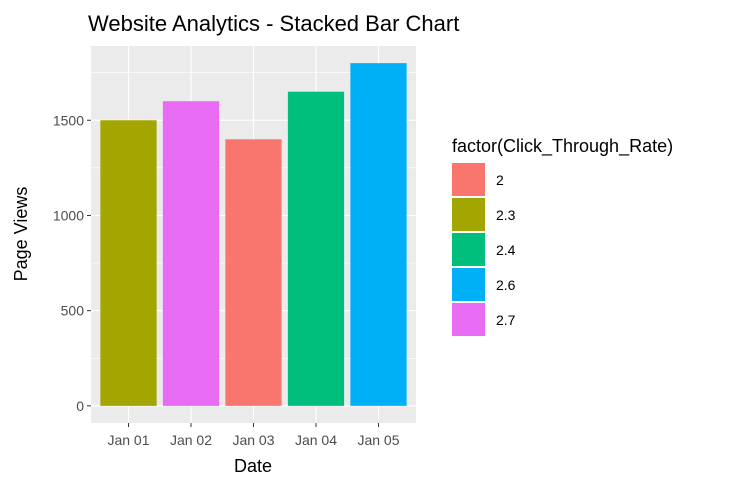 This screenshot has height=487, width=739. What do you see at coordinates (80, 406) in the screenshot?
I see `y-tick-label: 0` at bounding box center [80, 406].